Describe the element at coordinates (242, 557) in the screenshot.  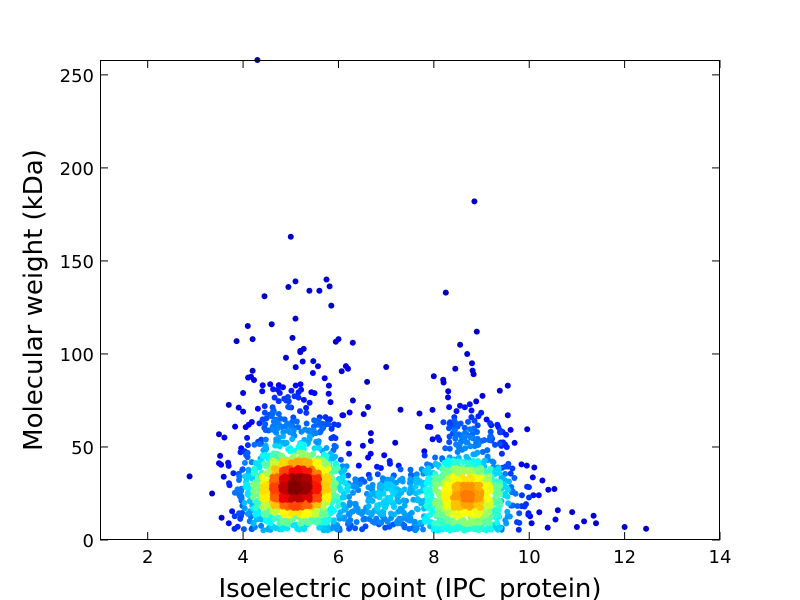
I see `x-tick-label: 4` at that location.